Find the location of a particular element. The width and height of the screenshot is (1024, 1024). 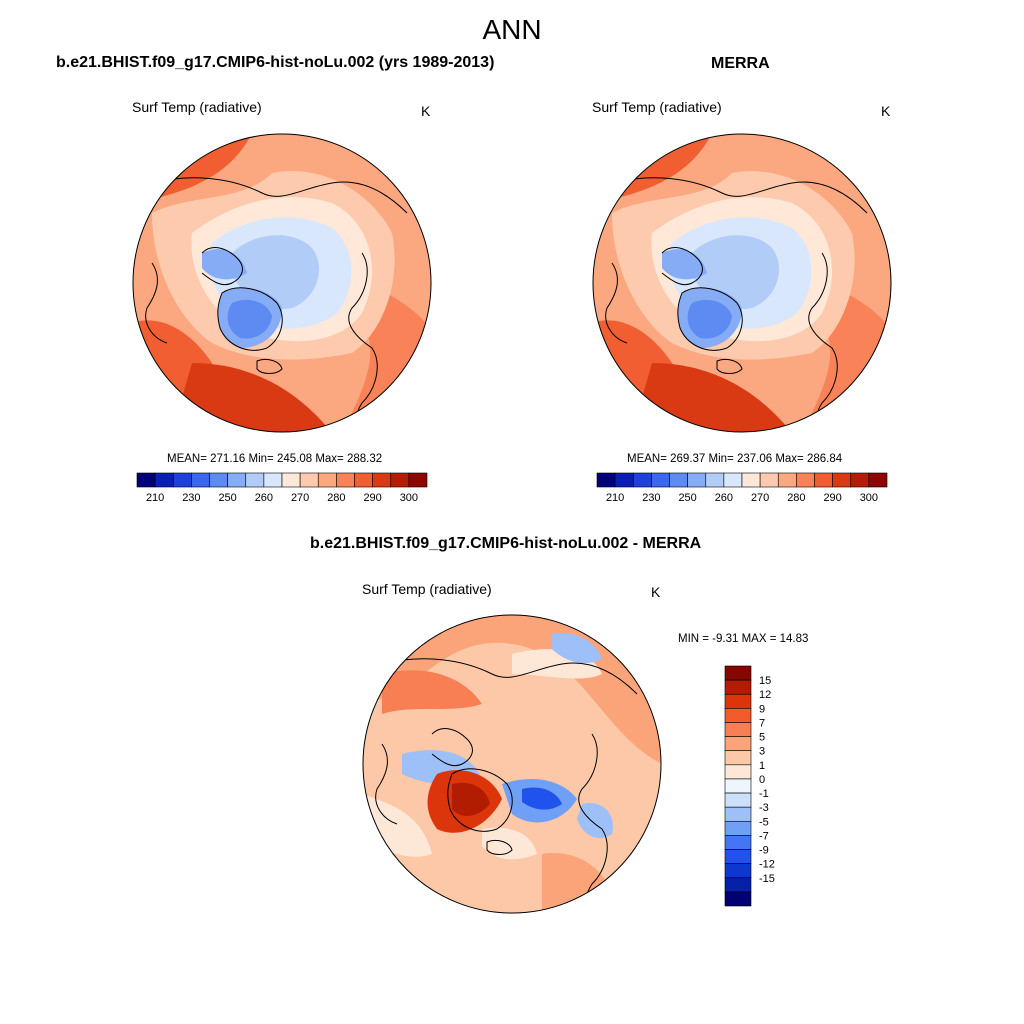

diff-cold-core-field is located at coordinates (542, 798).